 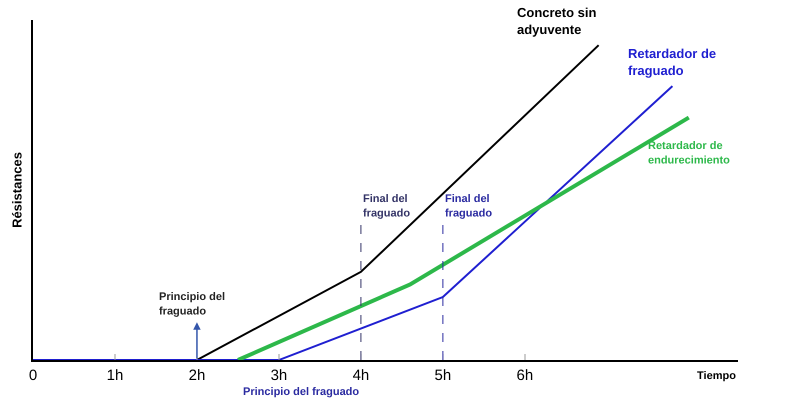 I want to click on series-label: Retardador de endurecimiento, so click(x=689, y=153).